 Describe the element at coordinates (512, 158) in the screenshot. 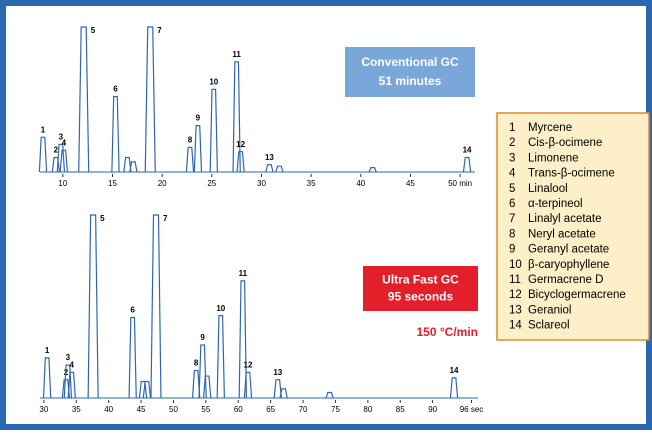

I see `legend-number: 3` at that location.